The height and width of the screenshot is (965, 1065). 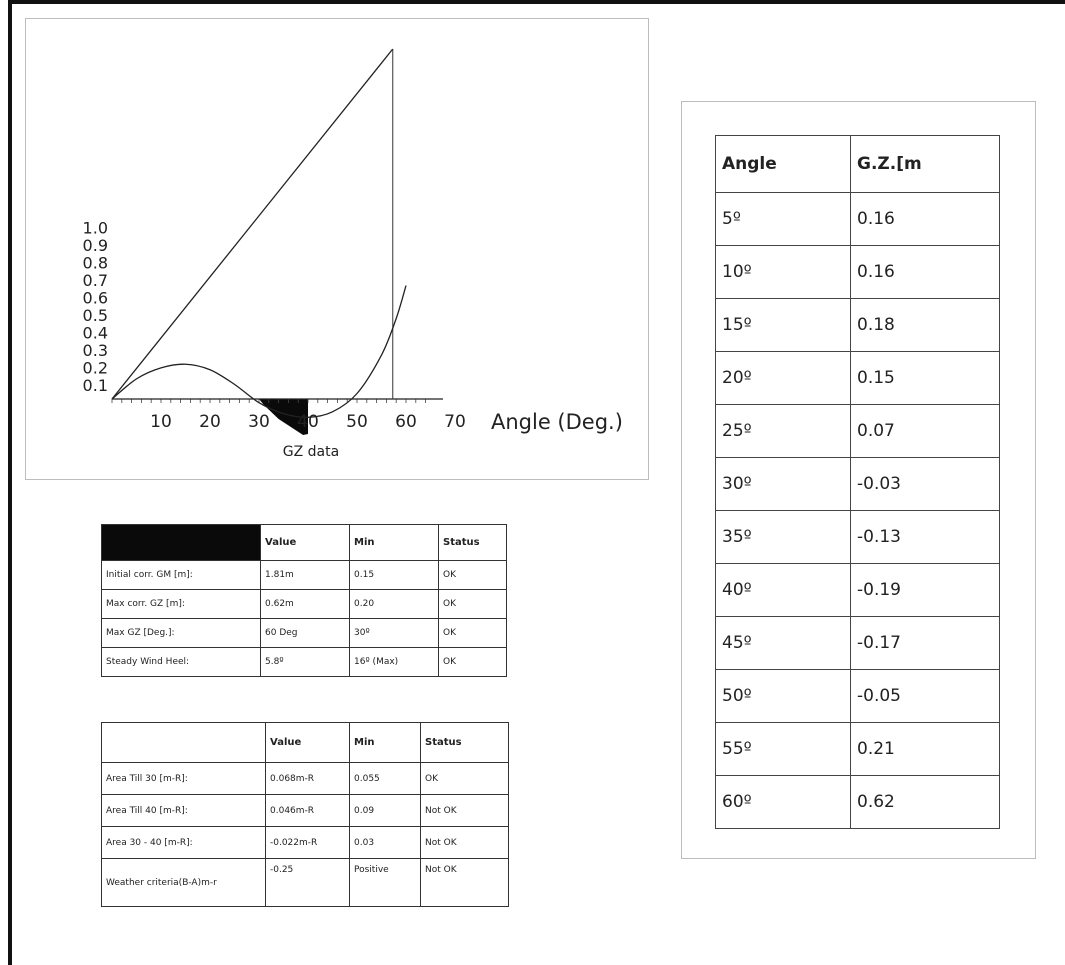 I want to click on angle-cell: 30º, so click(x=783, y=484).